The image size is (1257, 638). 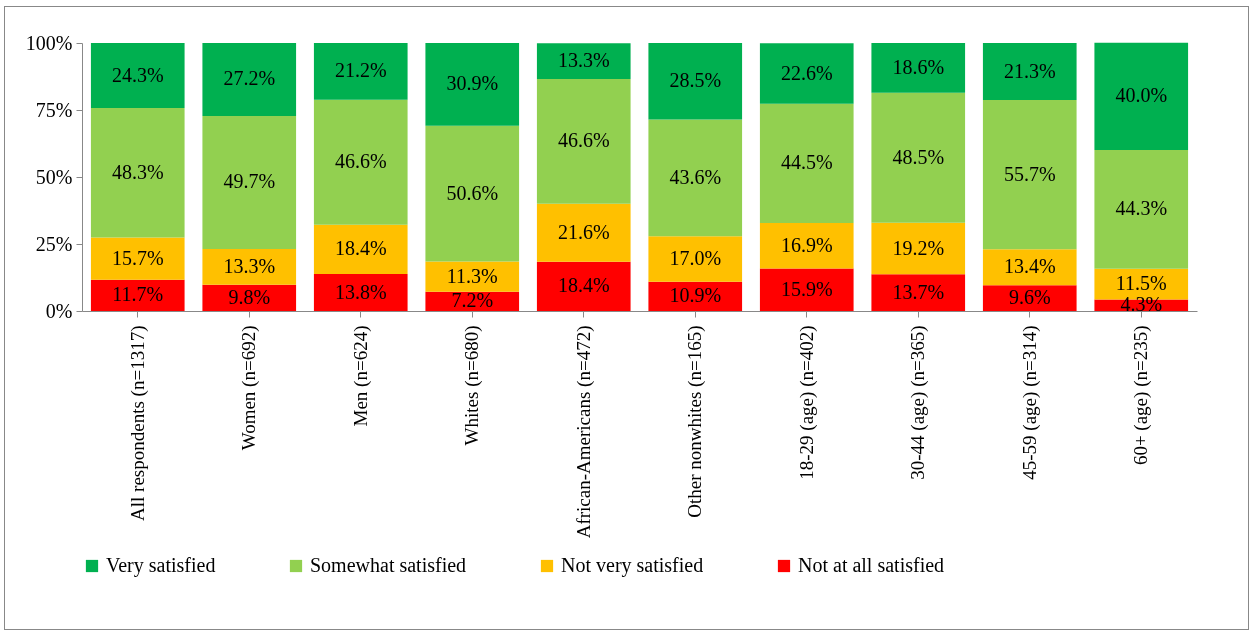 I want to click on data-label: 30.9%, so click(x=472, y=83).